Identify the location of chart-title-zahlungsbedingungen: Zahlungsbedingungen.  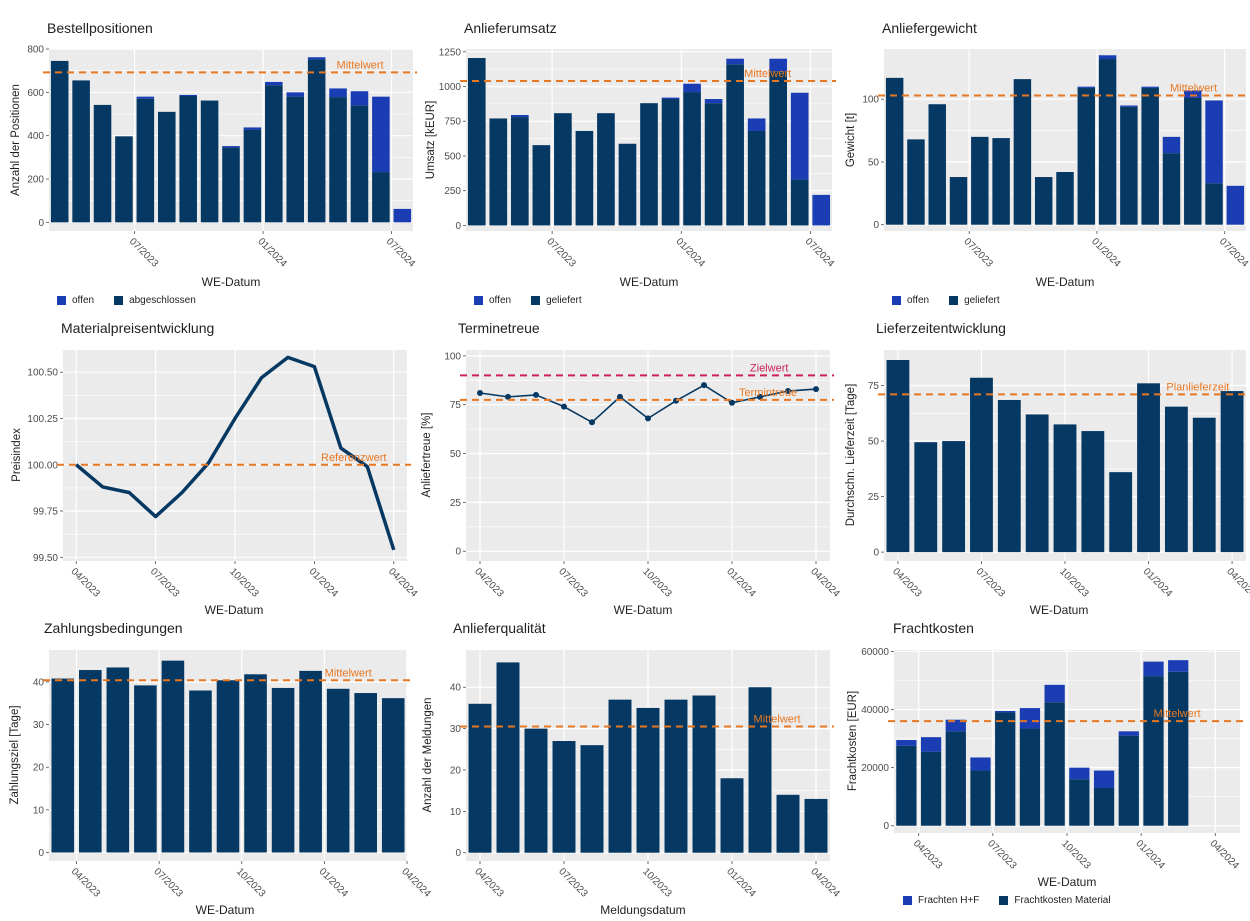
(113, 628).